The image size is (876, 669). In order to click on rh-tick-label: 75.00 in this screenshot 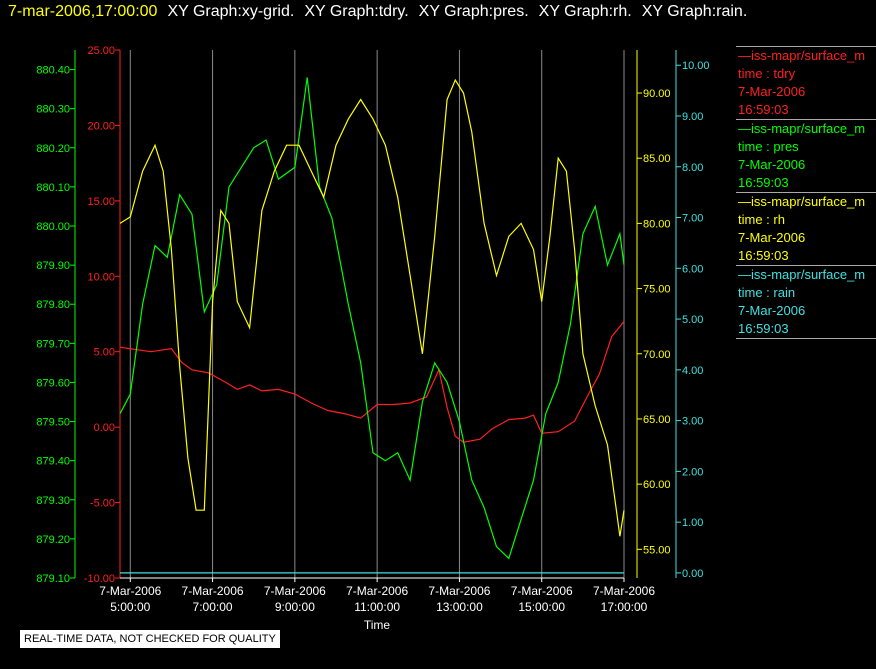, I will do `click(657, 290)`.